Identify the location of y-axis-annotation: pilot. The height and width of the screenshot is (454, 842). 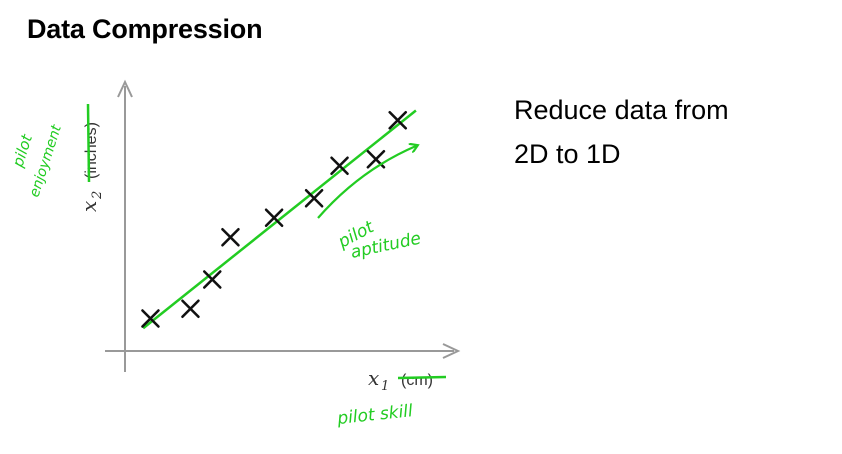
(22, 150).